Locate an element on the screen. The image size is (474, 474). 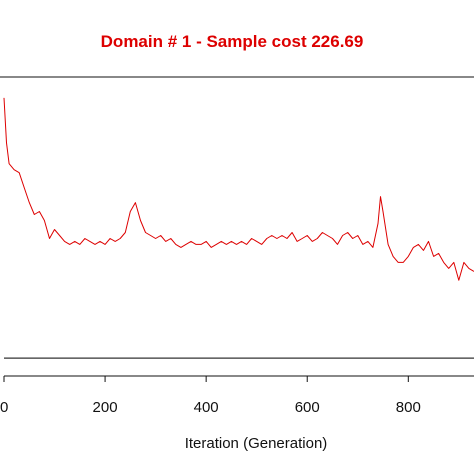
x-tick-label-600: 600 is located at coordinates (307, 407).